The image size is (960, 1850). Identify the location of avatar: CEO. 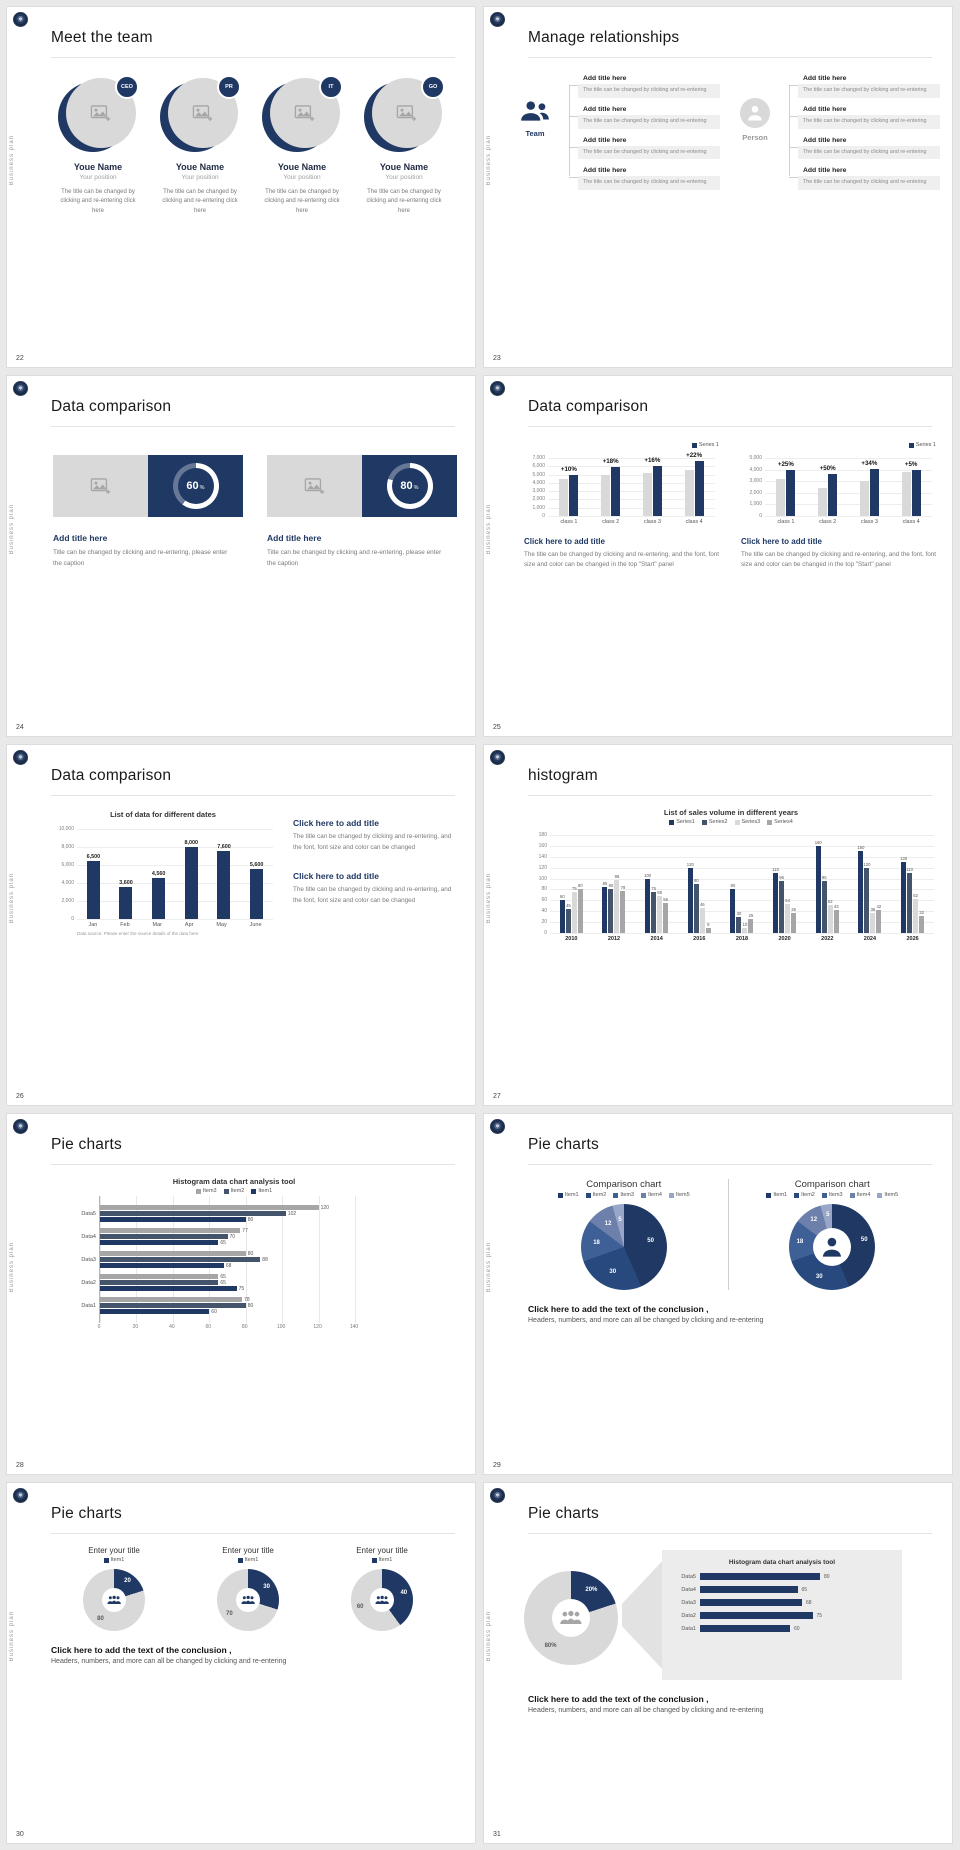
(98, 114).